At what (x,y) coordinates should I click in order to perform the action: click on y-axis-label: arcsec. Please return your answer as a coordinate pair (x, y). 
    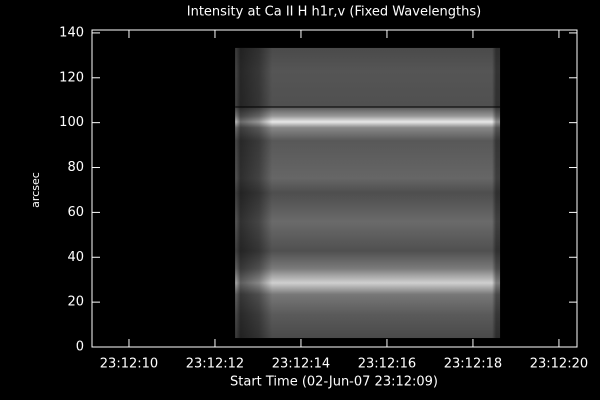
    Looking at the image, I should click on (35, 190).